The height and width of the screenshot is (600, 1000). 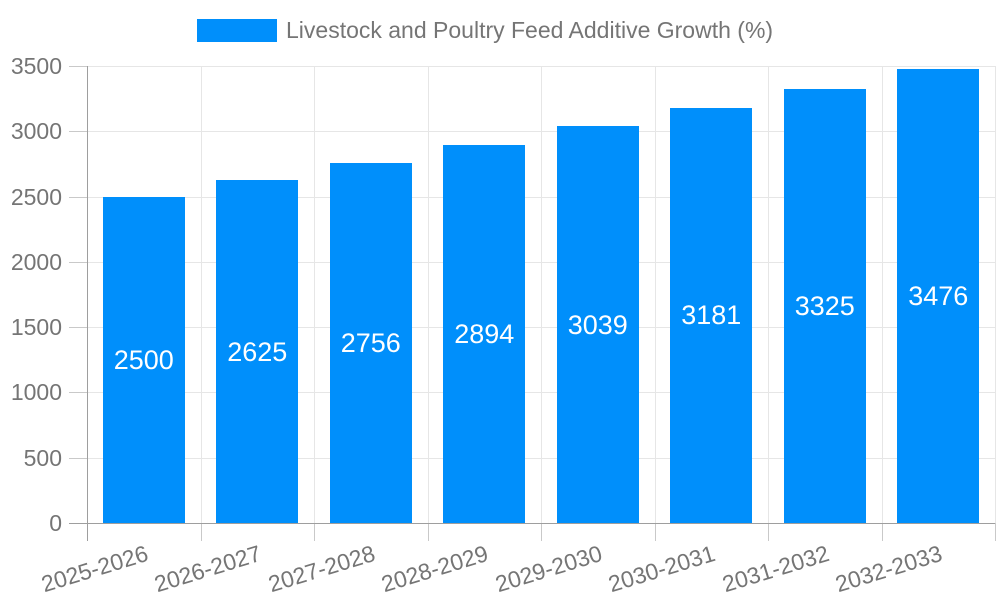 What do you see at coordinates (775, 569) in the screenshot?
I see `x-tick-label: 2031-2032` at bounding box center [775, 569].